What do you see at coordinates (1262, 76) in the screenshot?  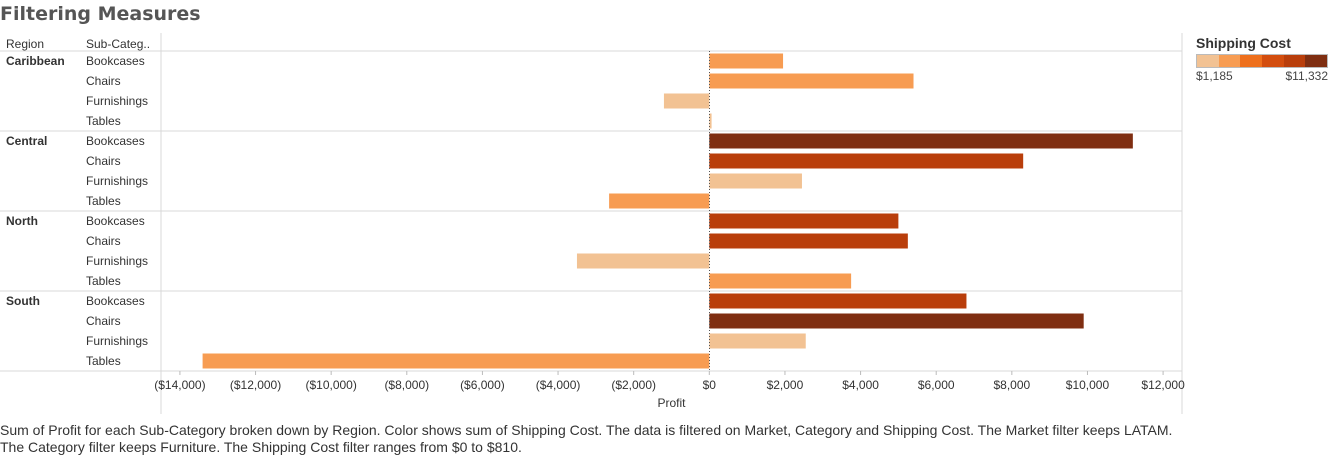 I see `legend-range: $1,185 $11,332` at bounding box center [1262, 76].